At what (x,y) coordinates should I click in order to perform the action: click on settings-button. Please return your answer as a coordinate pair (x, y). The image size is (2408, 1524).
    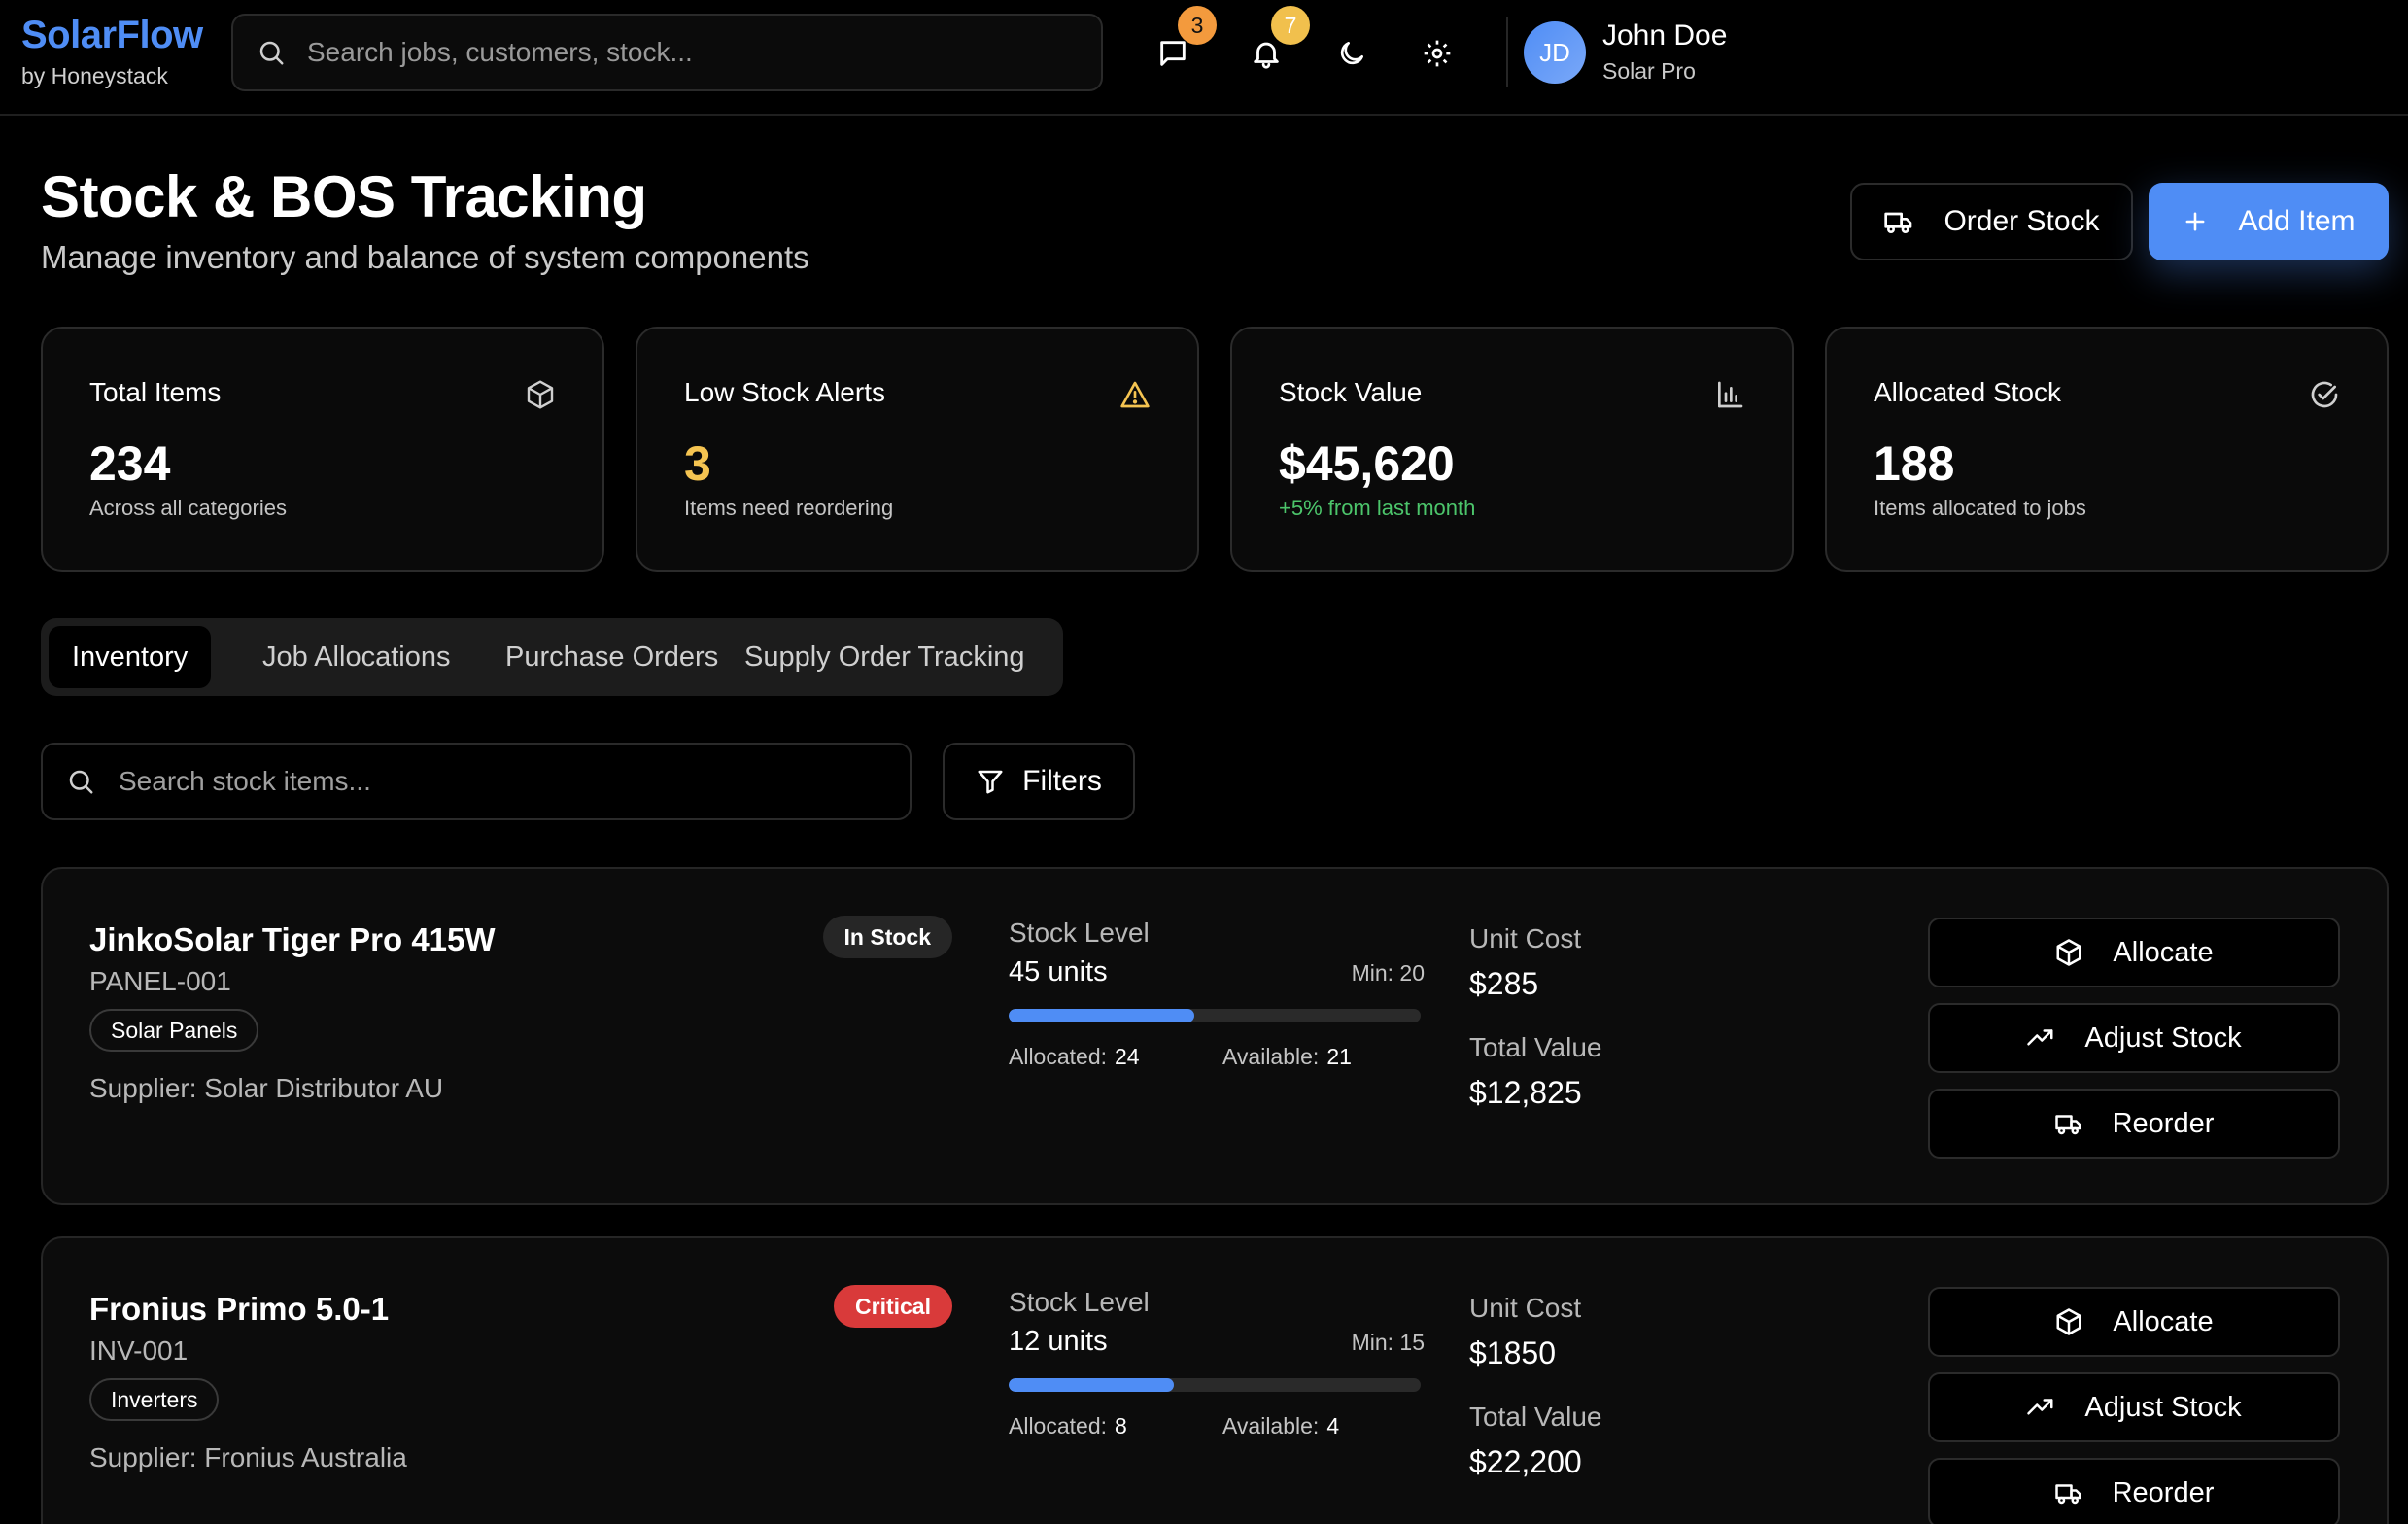
    Looking at the image, I should click on (1437, 54).